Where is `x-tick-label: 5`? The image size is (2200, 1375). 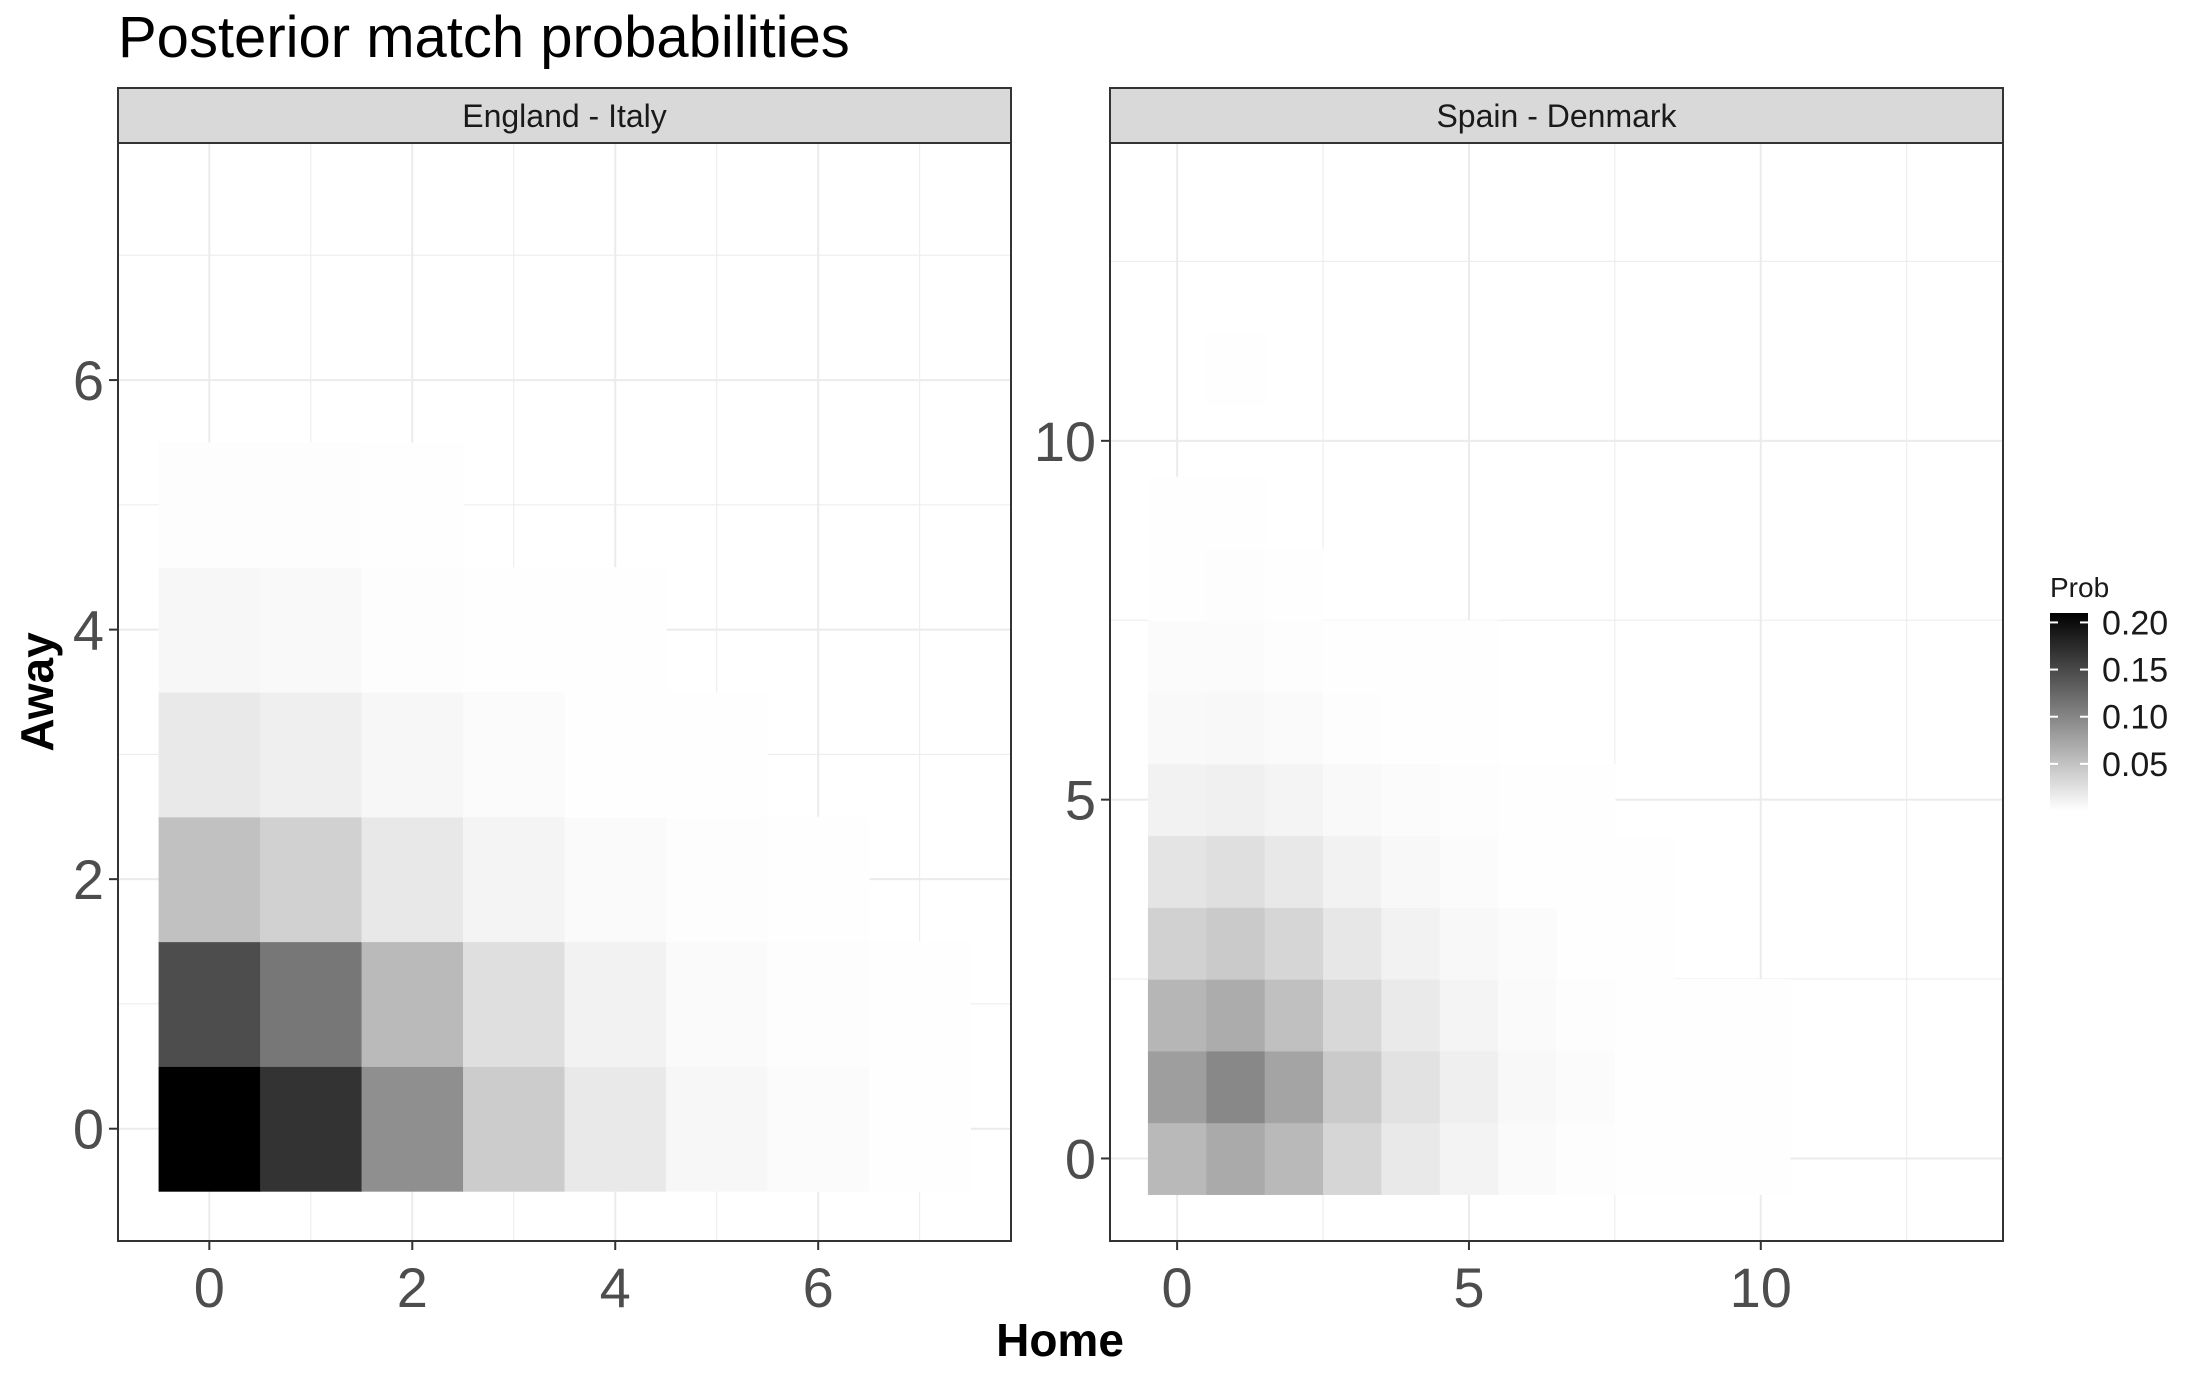
x-tick-label: 5 is located at coordinates (1468, 1287).